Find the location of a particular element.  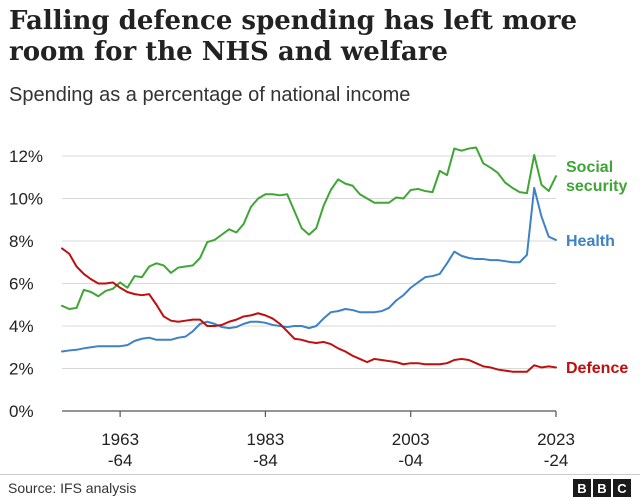

y-tick-label: 12% is located at coordinates (26, 156).